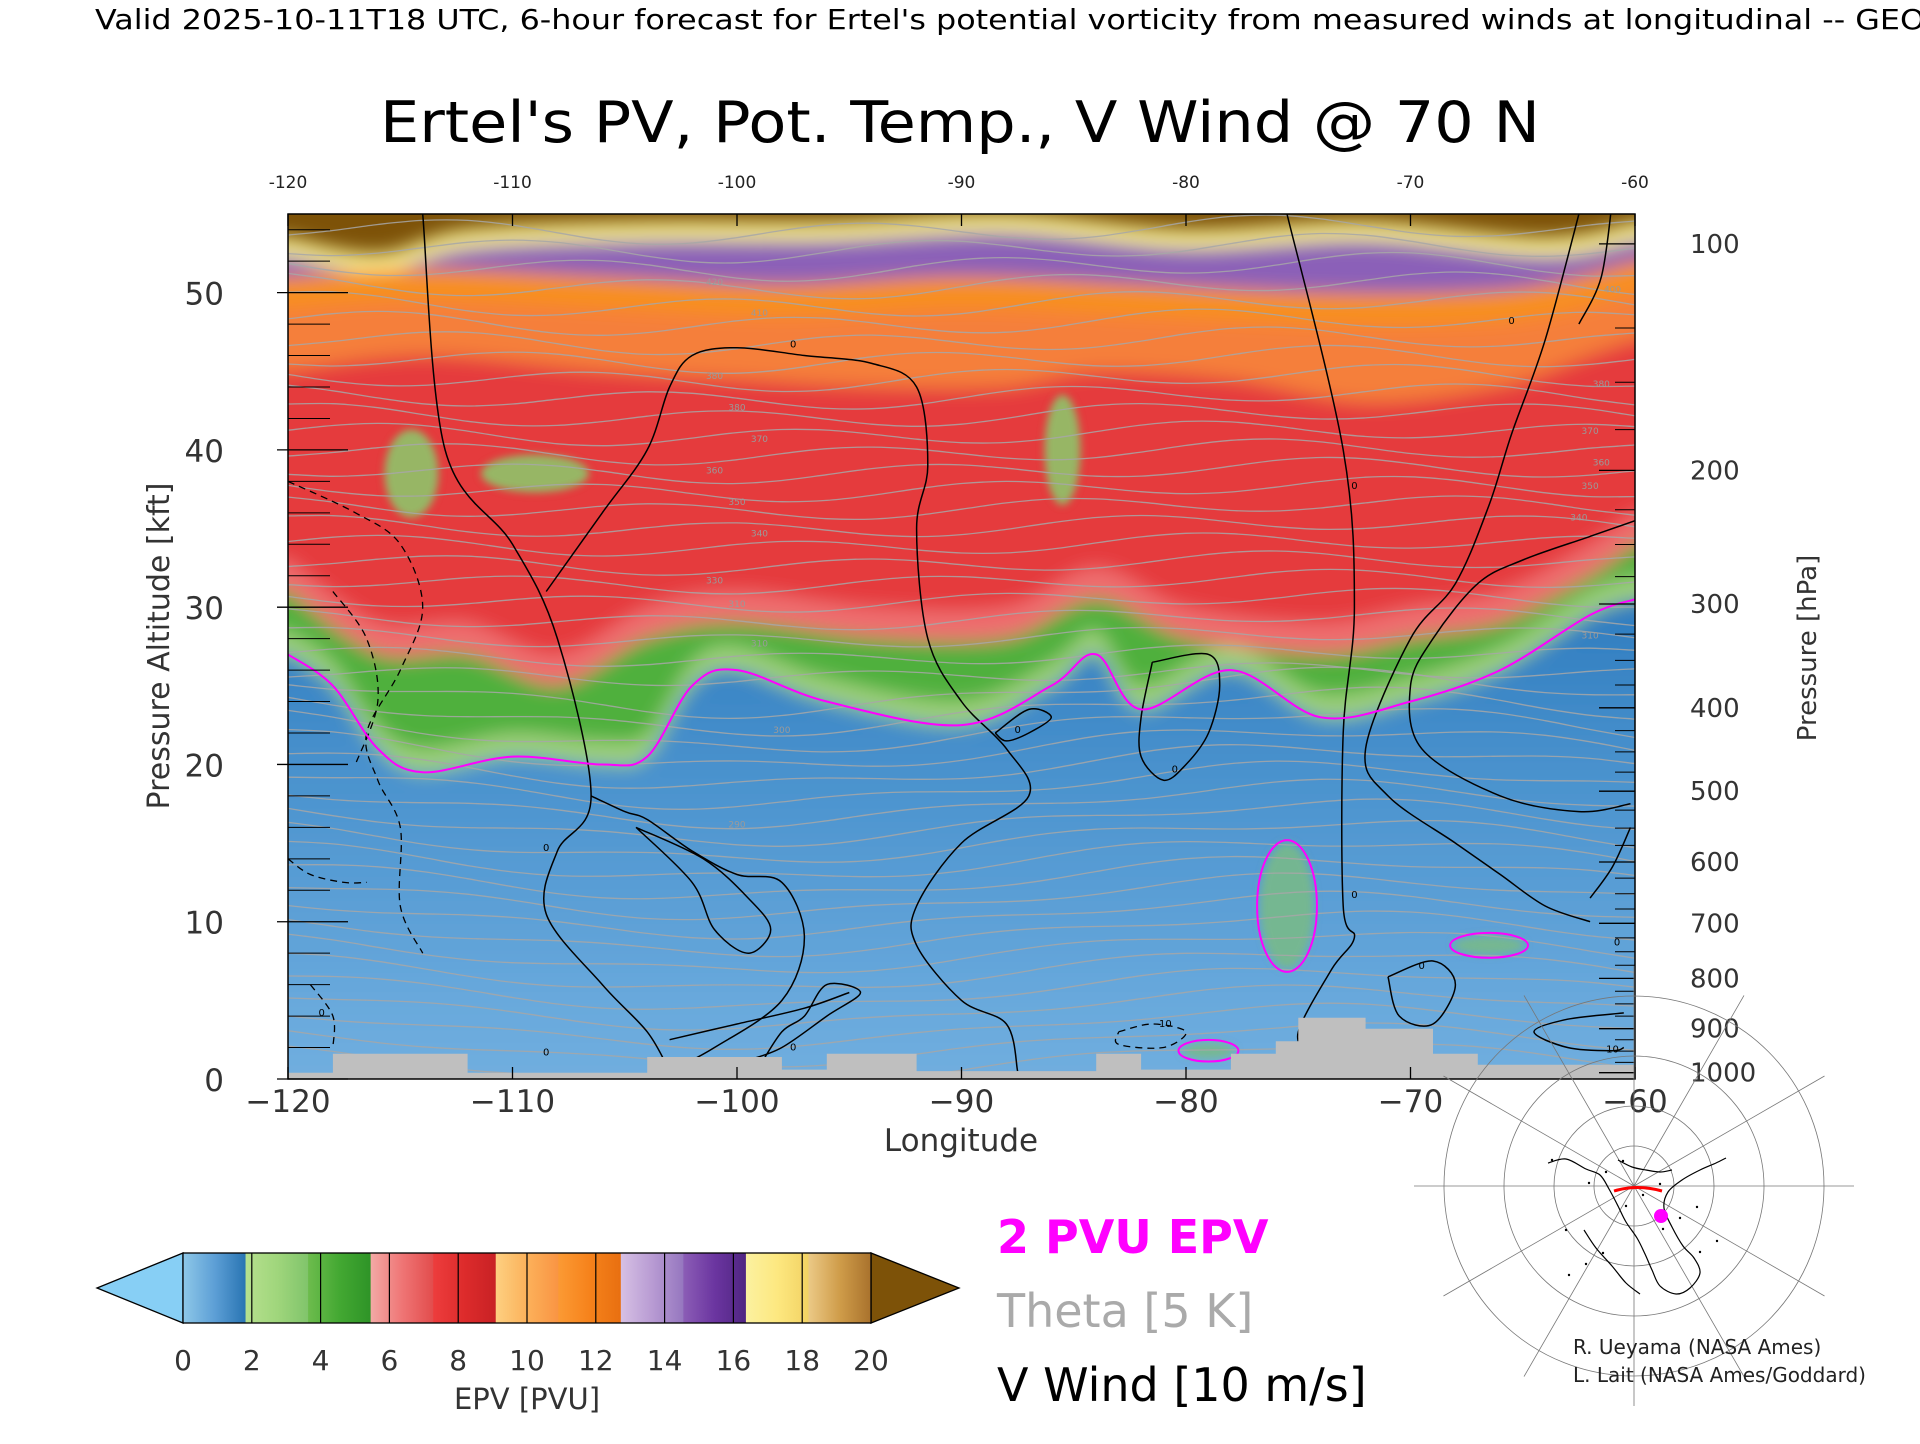  Describe the element at coordinates (183, 1360) in the screenshot. I see `colorbar-tick-label: 0` at that location.